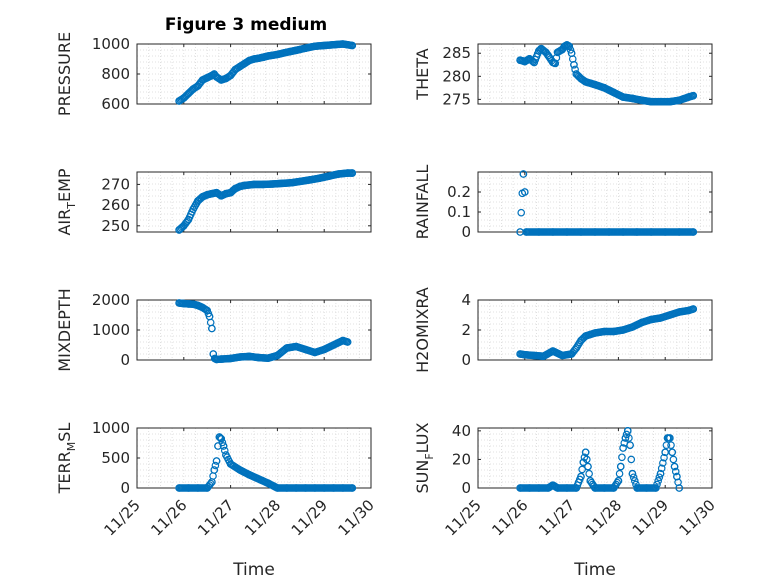 The width and height of the screenshot is (778, 583). I want to click on y-tick-label: 275, so click(456, 99).